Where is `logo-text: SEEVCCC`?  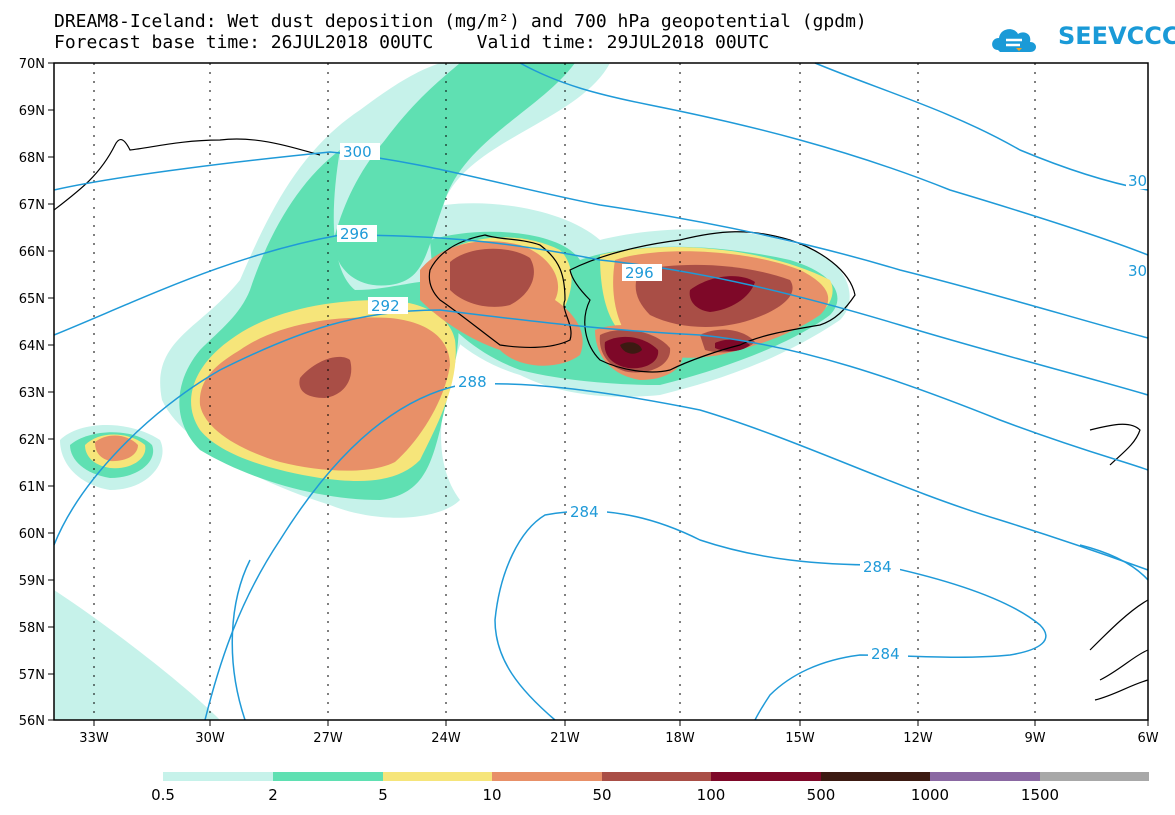
logo-text: SEEVCCC is located at coordinates (1116, 36).